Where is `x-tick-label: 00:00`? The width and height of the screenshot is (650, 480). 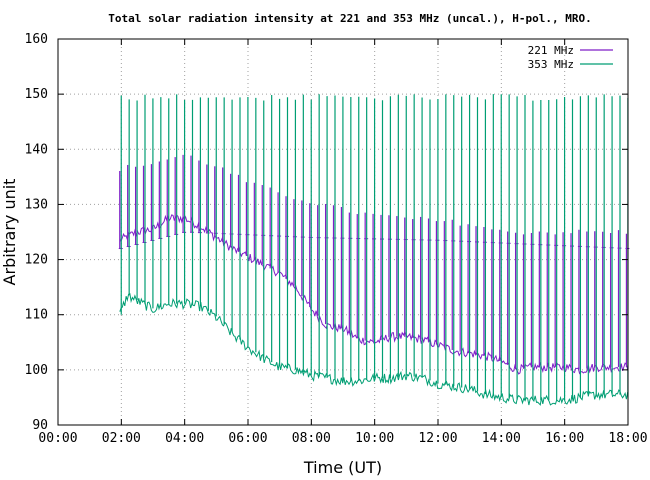 x-tick-label: 00:00 is located at coordinates (57, 438).